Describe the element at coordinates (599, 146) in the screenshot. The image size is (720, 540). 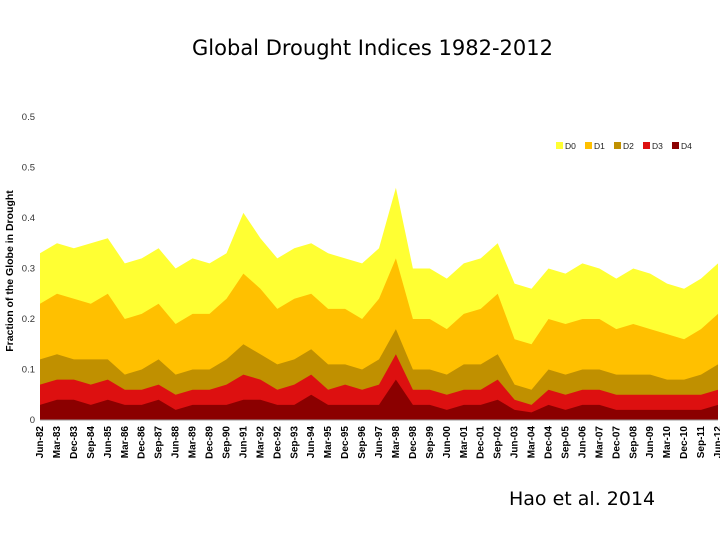
I see `legend-label-d1: D1` at that location.